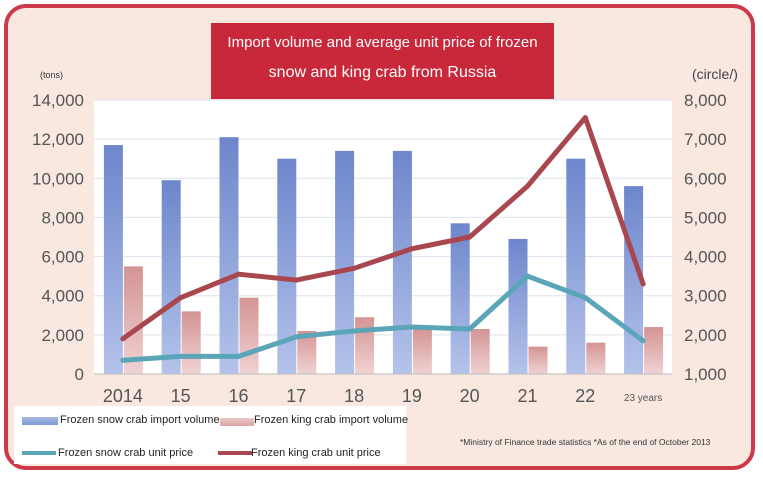  What do you see at coordinates (705, 296) in the screenshot?
I see `right-tick-label: 3,000` at bounding box center [705, 296].